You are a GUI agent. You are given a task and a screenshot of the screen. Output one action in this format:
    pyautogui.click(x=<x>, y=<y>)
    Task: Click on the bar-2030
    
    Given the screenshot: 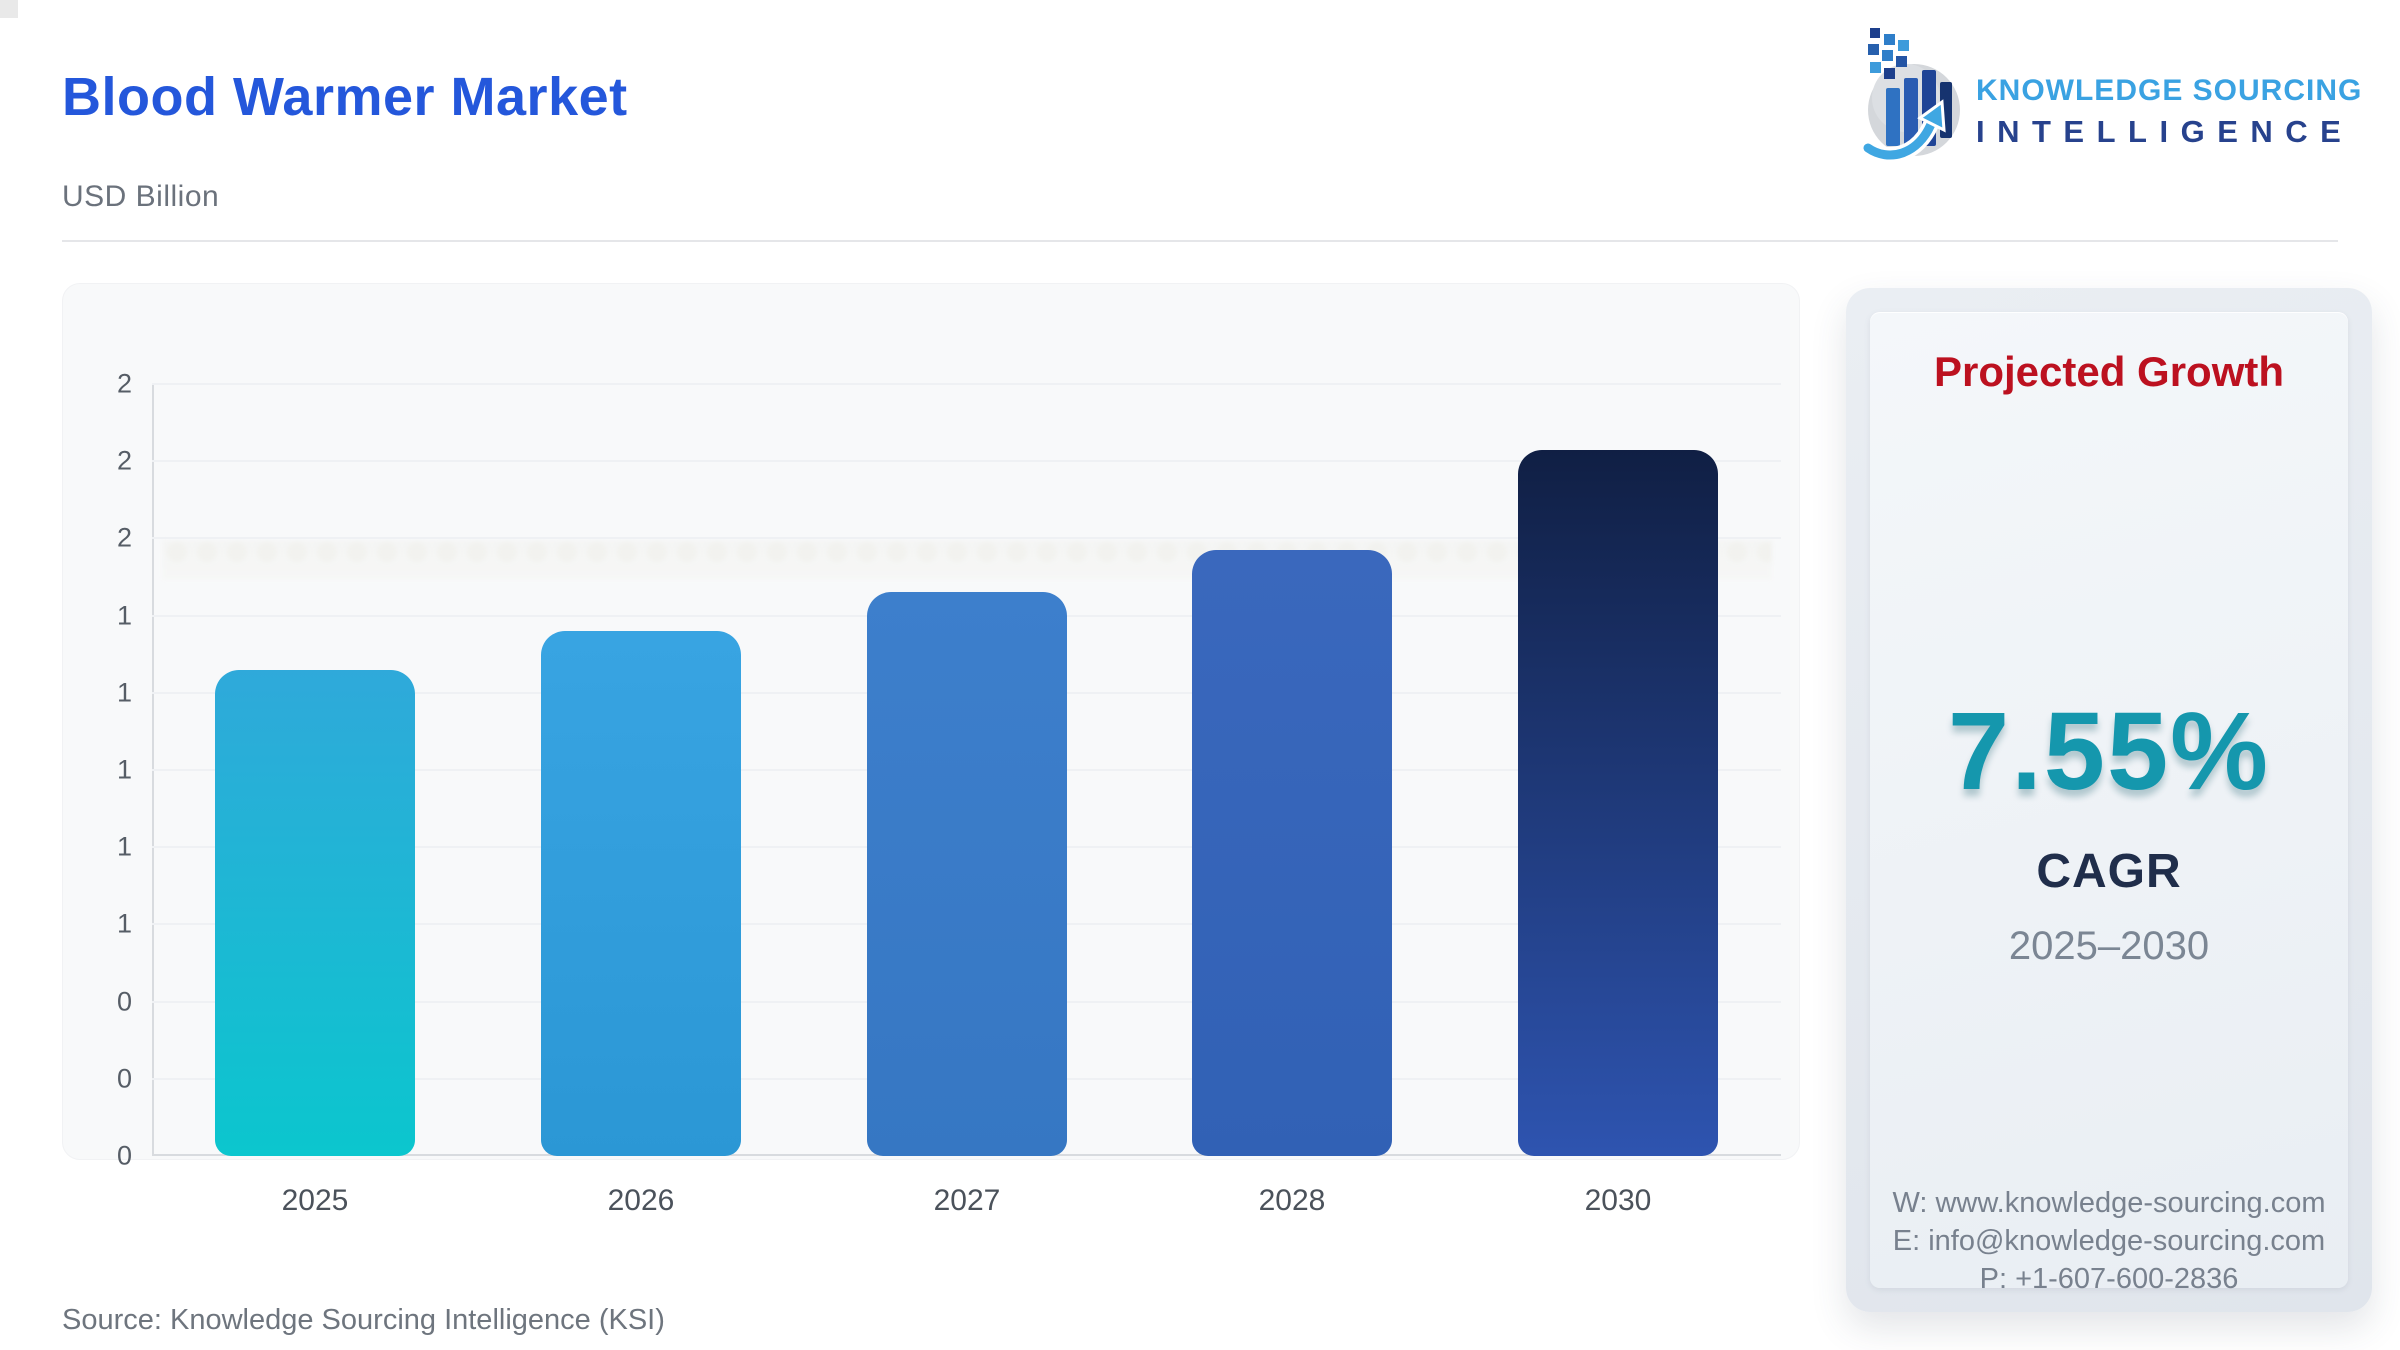 What is the action you would take?
    pyautogui.click(x=1618, y=803)
    